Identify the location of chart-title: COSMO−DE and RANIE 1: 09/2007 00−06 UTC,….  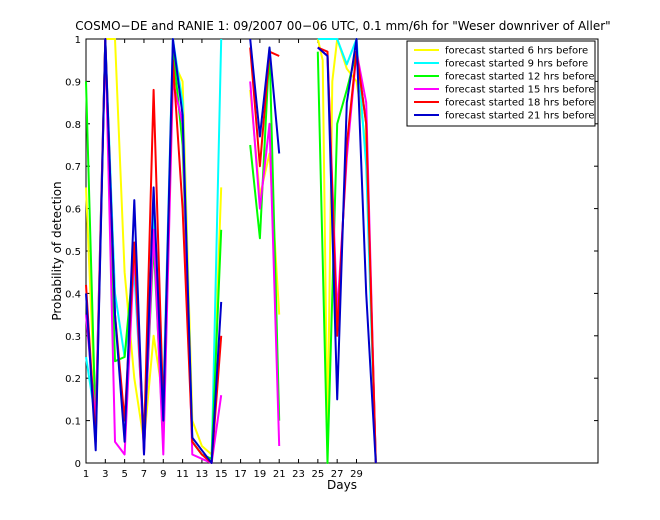
(342, 26).